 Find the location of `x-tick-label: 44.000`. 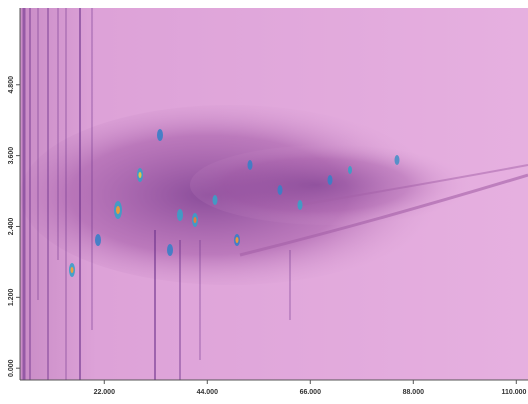

x-tick-label: 44.000 is located at coordinates (208, 392).